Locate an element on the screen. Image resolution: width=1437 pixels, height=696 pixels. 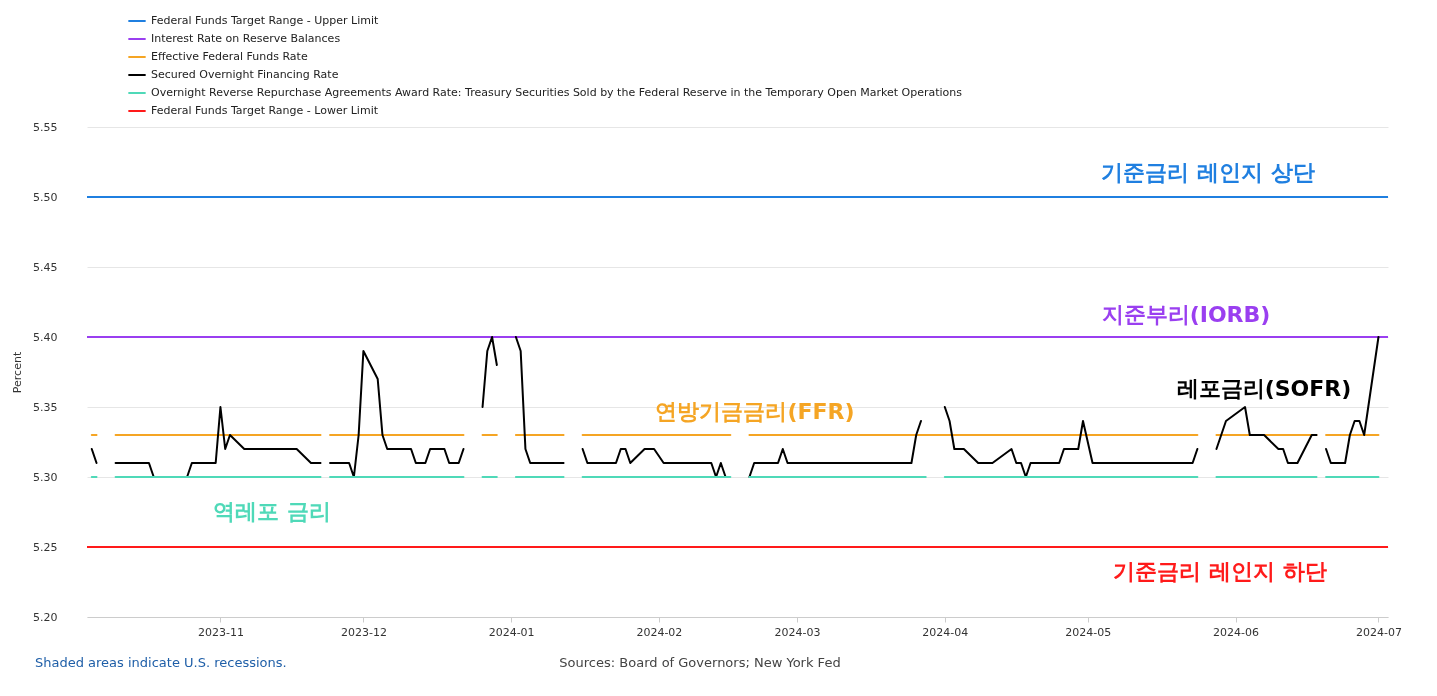
legend-label: Effective Federal Funds Rate is located at coordinates (229, 56).